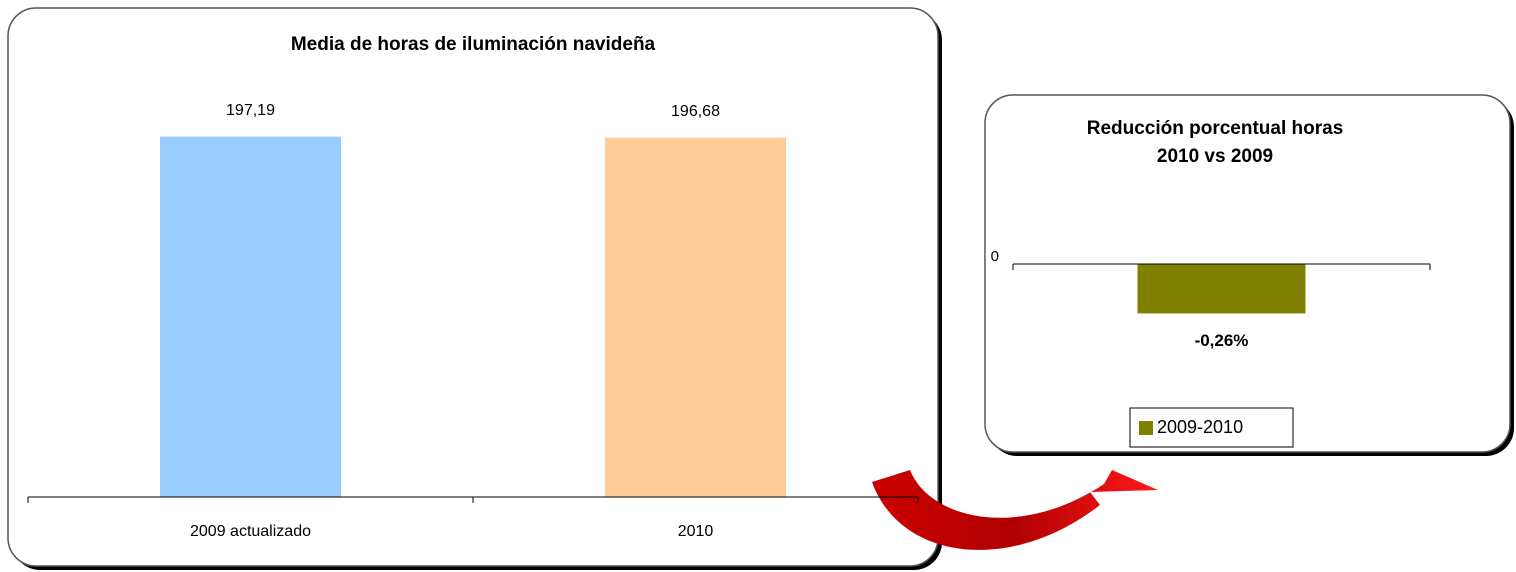 This screenshot has width=1516, height=572. I want to click on chart-title: Media de horas de iluminación navideña, so click(473, 44).